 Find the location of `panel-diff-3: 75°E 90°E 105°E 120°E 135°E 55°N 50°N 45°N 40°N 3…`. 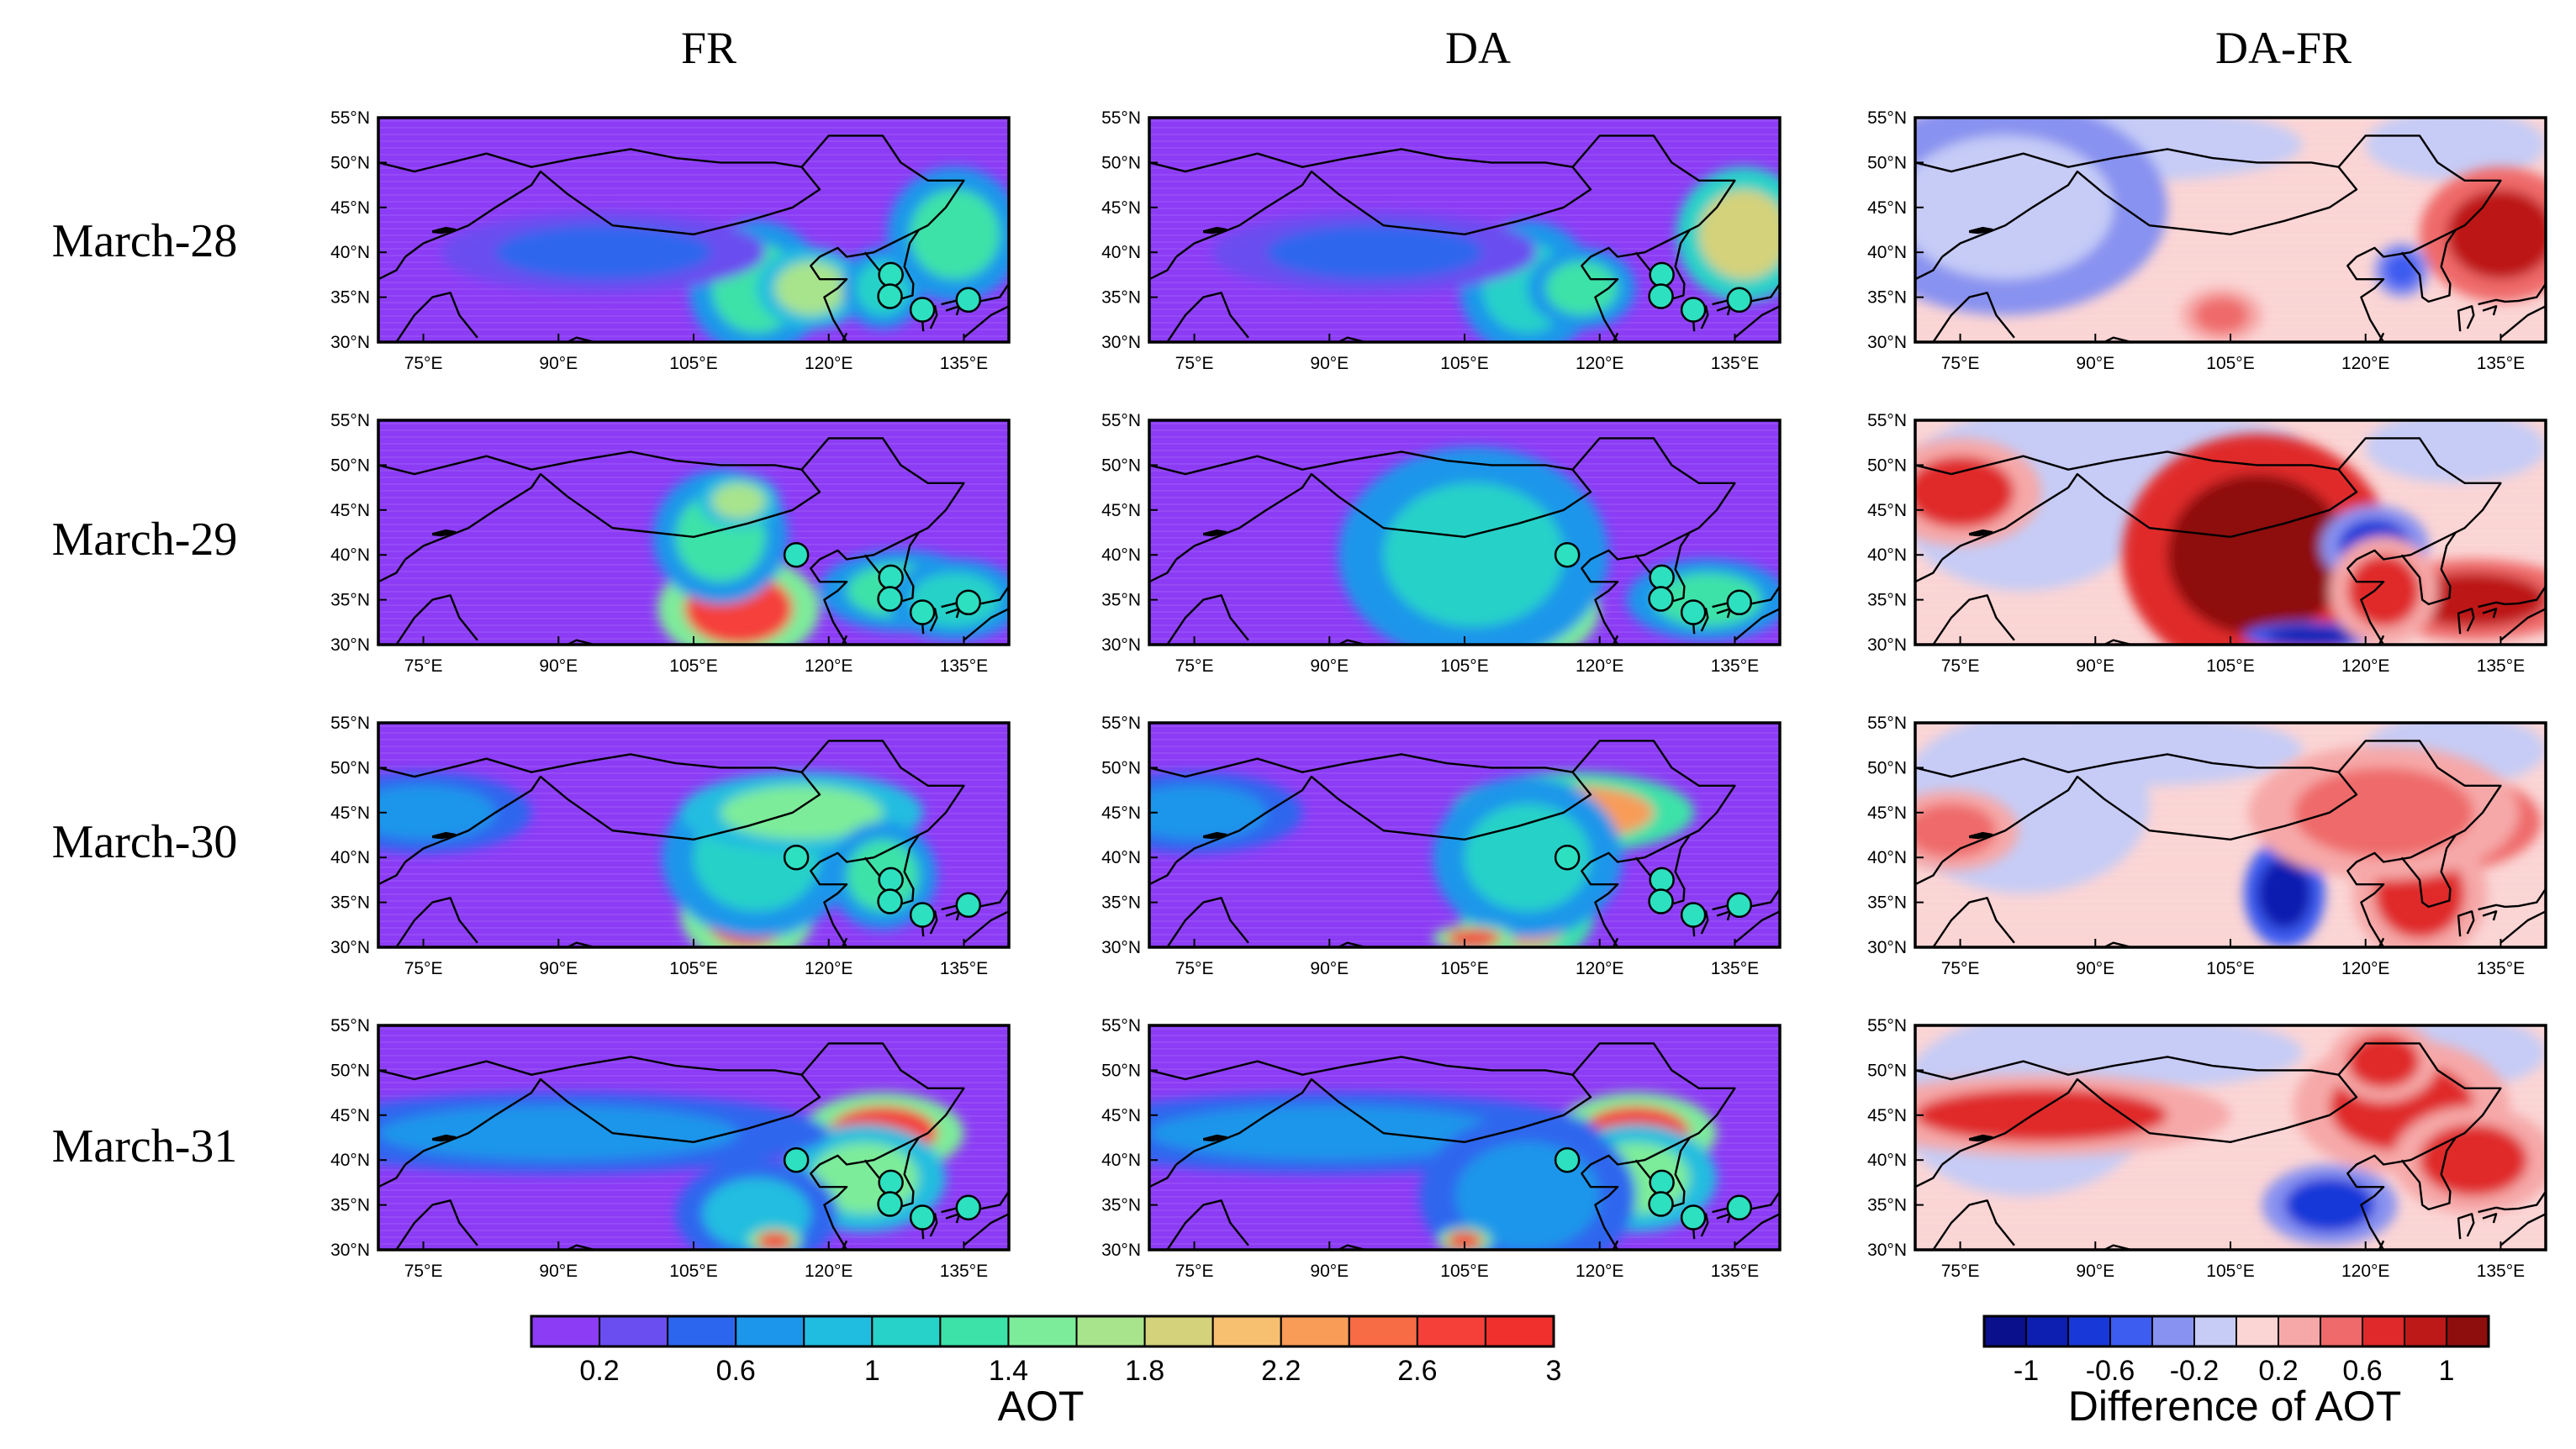

panel-diff-3: 75°E 90°E 105°E 120°E 135°E 55°N 50°N 45°N 40°N 3… is located at coordinates (2207, 1148).